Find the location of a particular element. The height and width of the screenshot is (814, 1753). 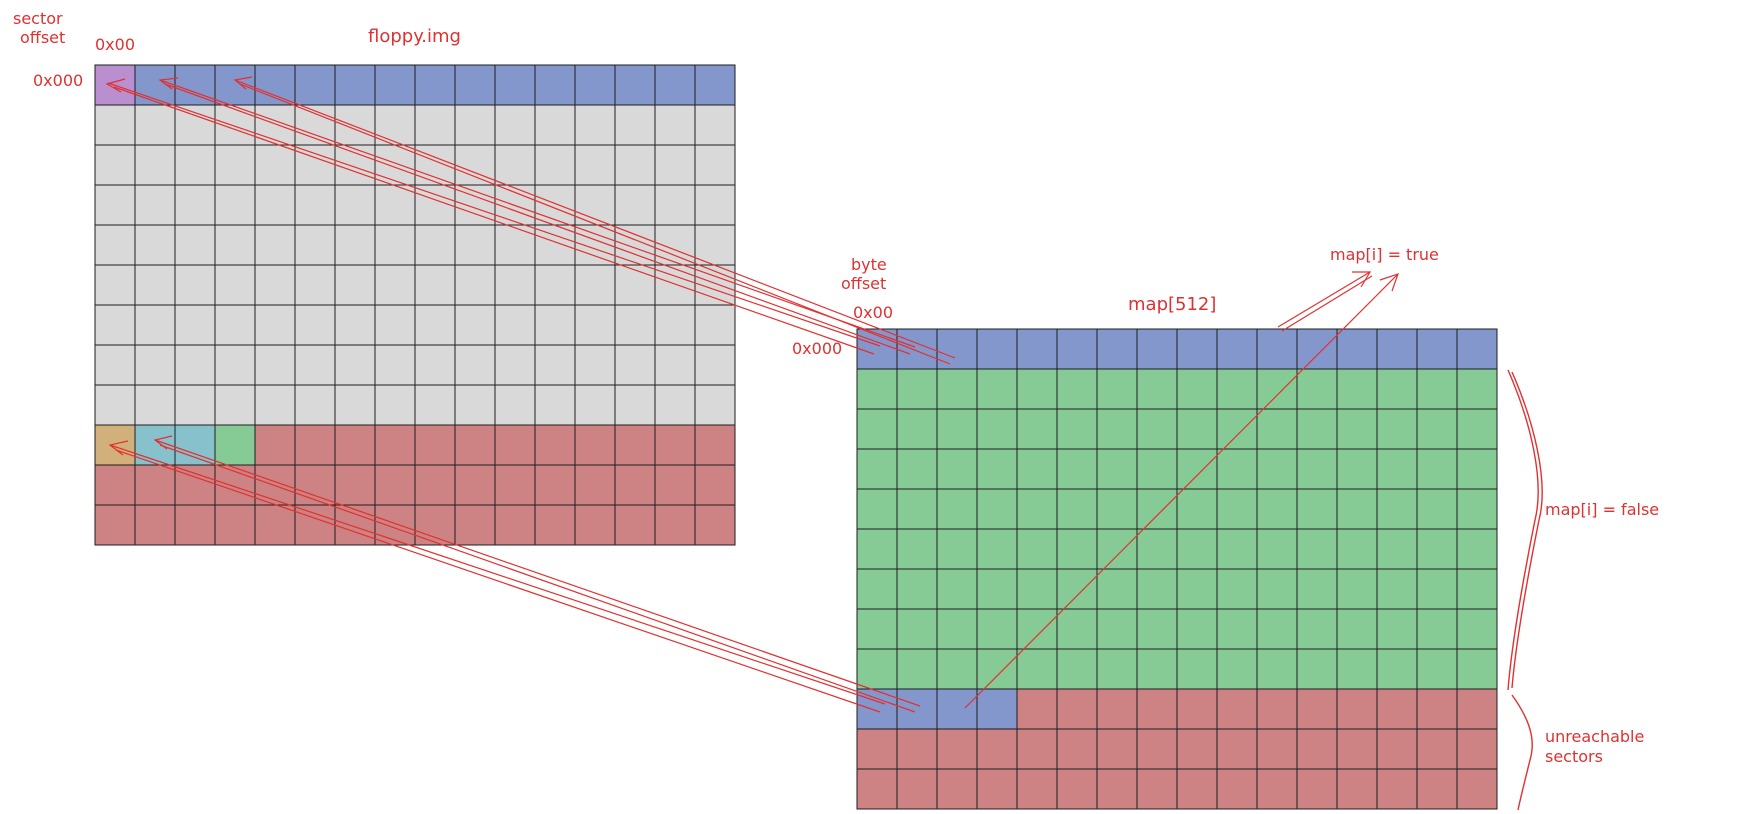

unreachable-brace is located at coordinates (1522, 752).